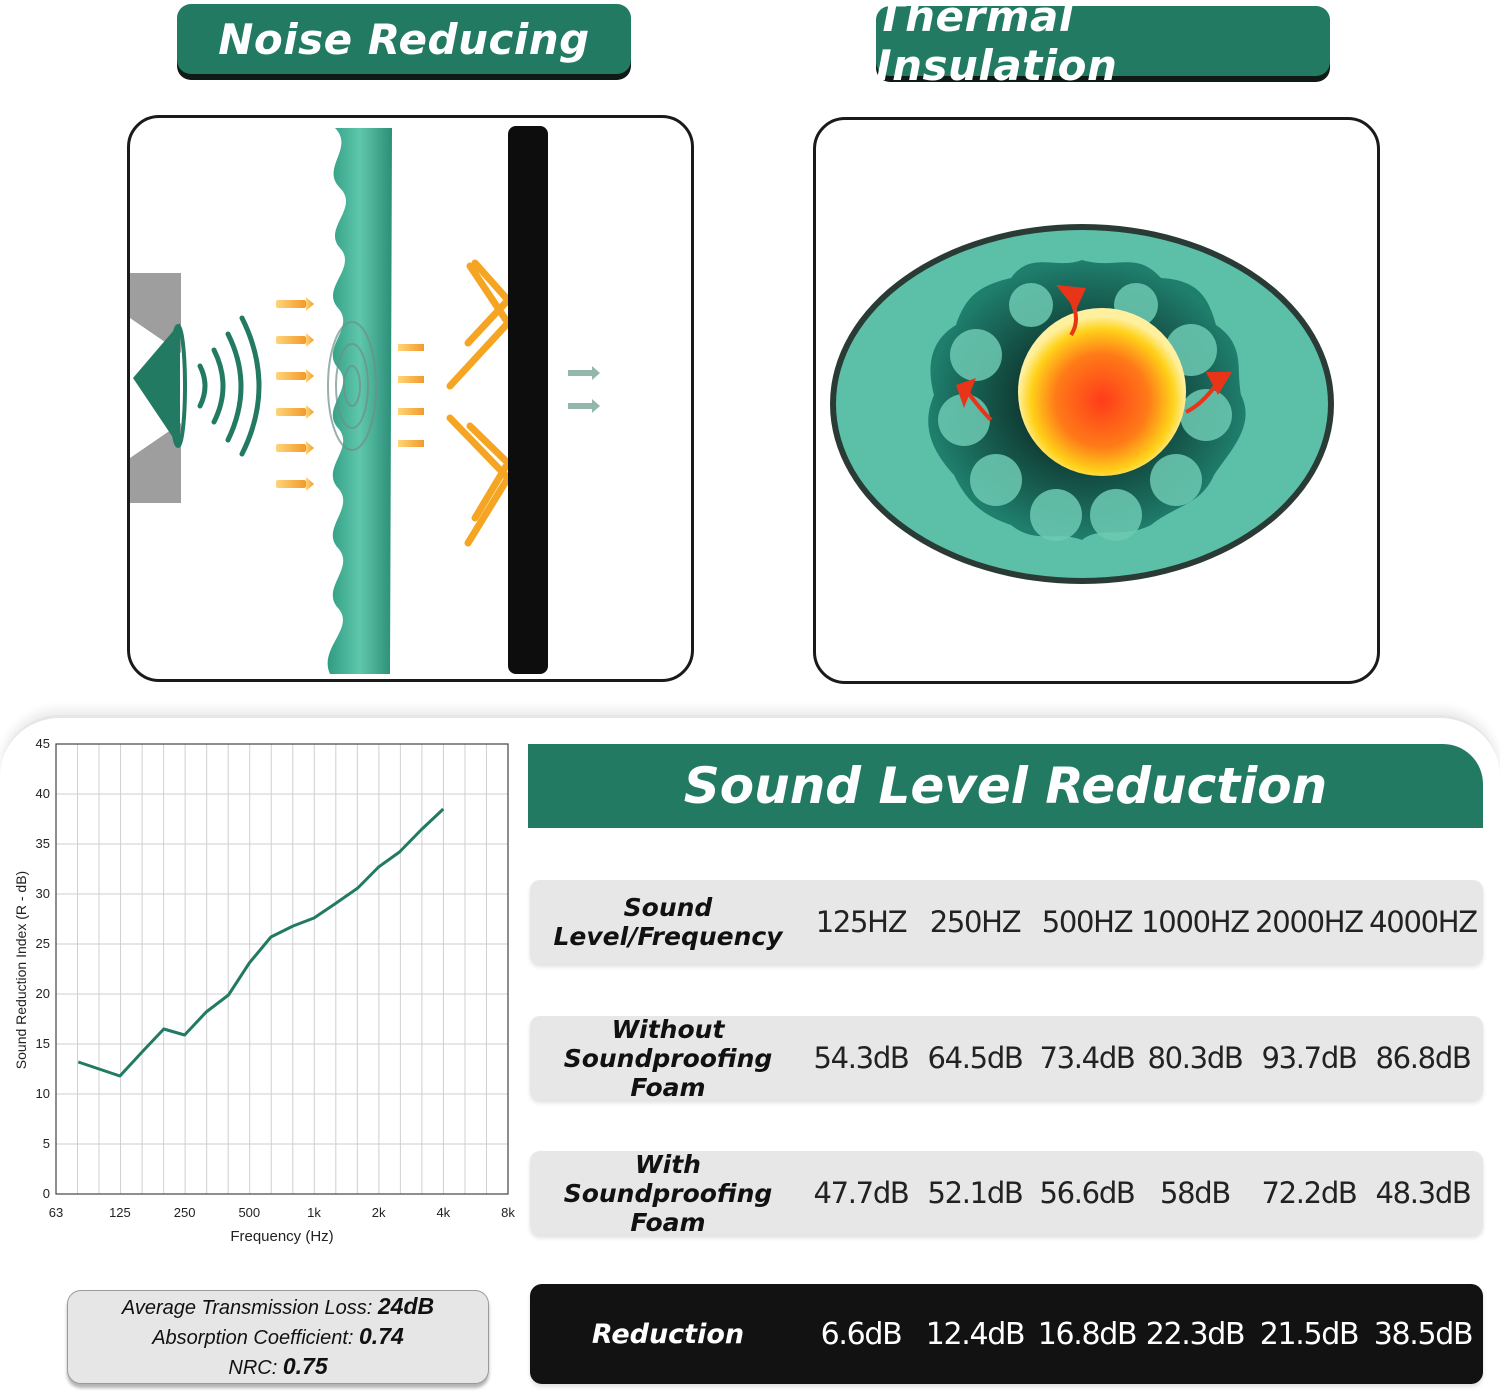  I want to click on with-cell: 48.3dB, so click(1423, 1193).